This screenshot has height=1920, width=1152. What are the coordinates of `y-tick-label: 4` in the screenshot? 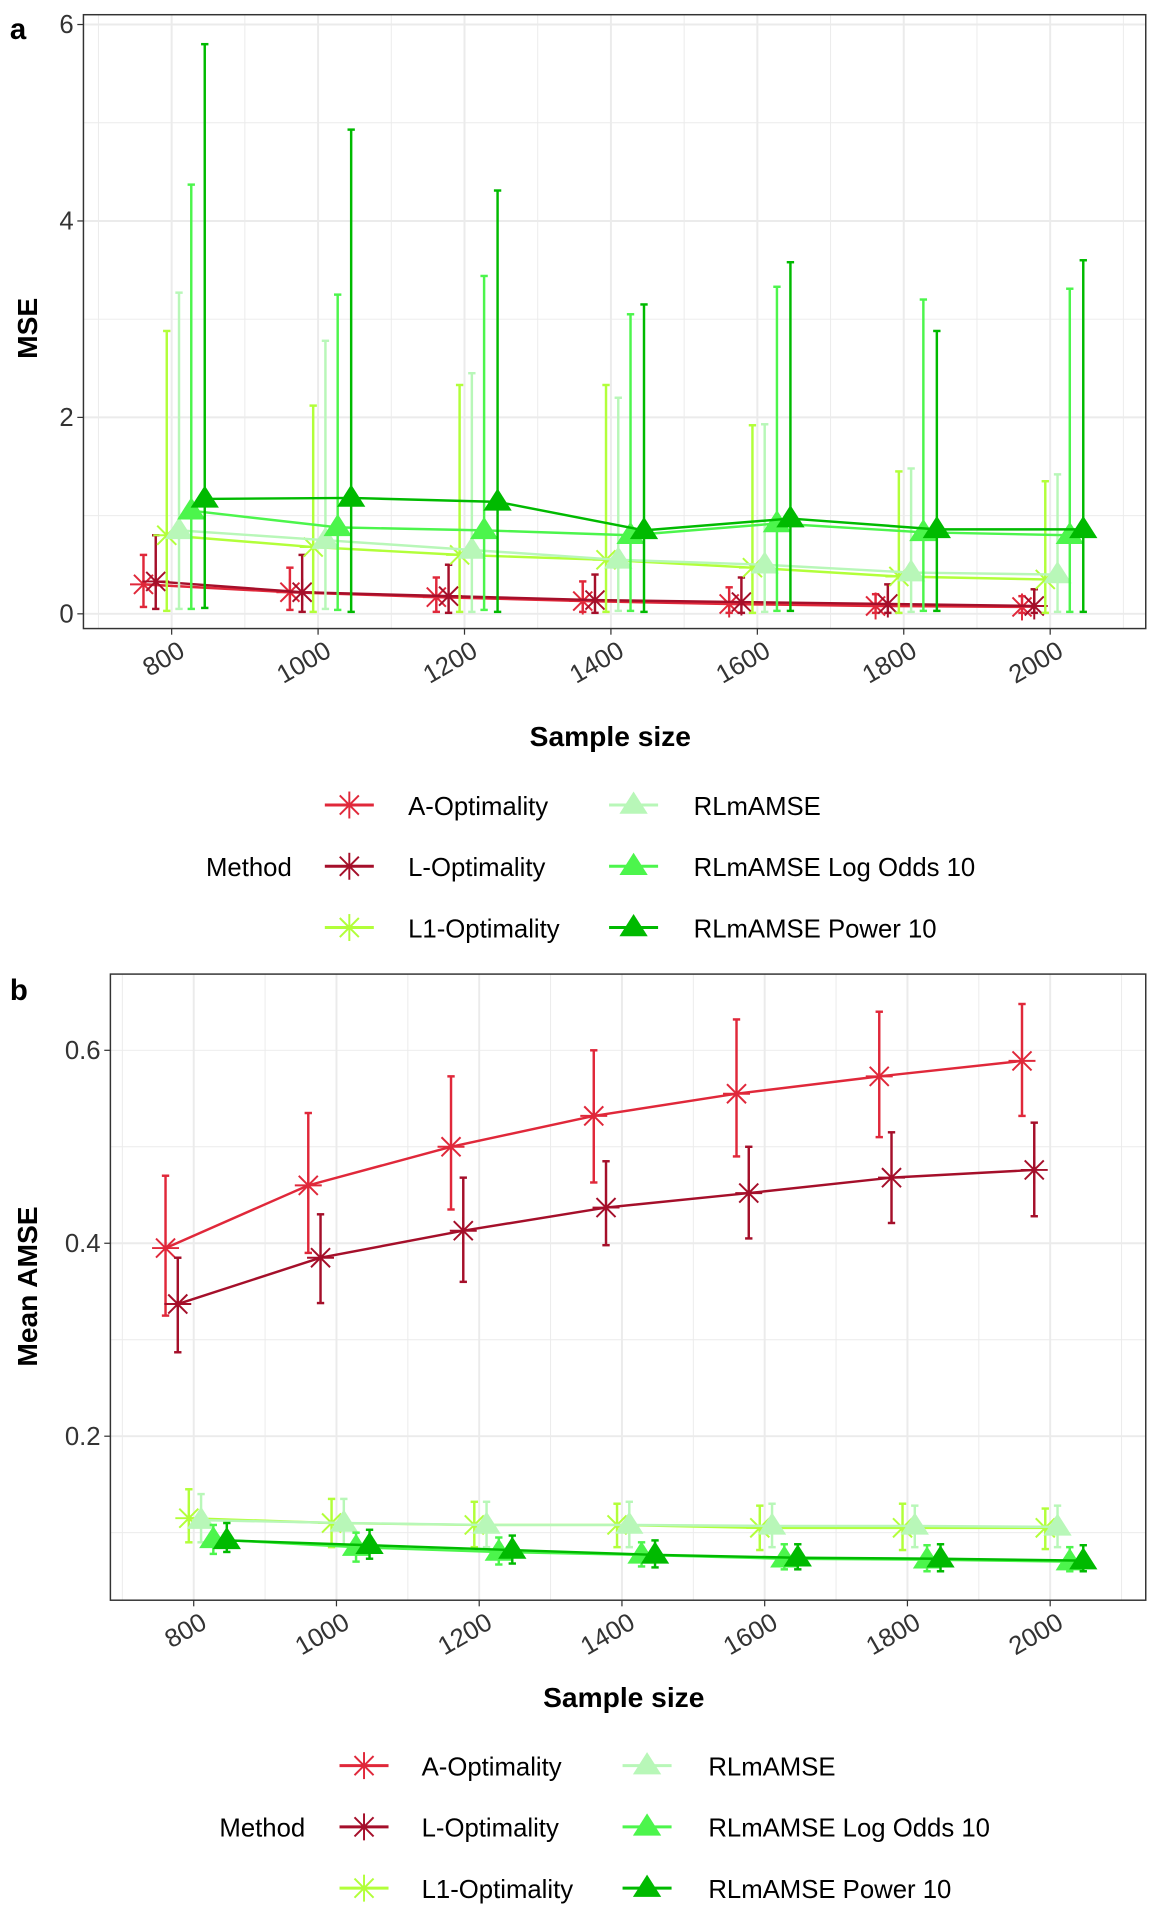 It's located at (66, 222).